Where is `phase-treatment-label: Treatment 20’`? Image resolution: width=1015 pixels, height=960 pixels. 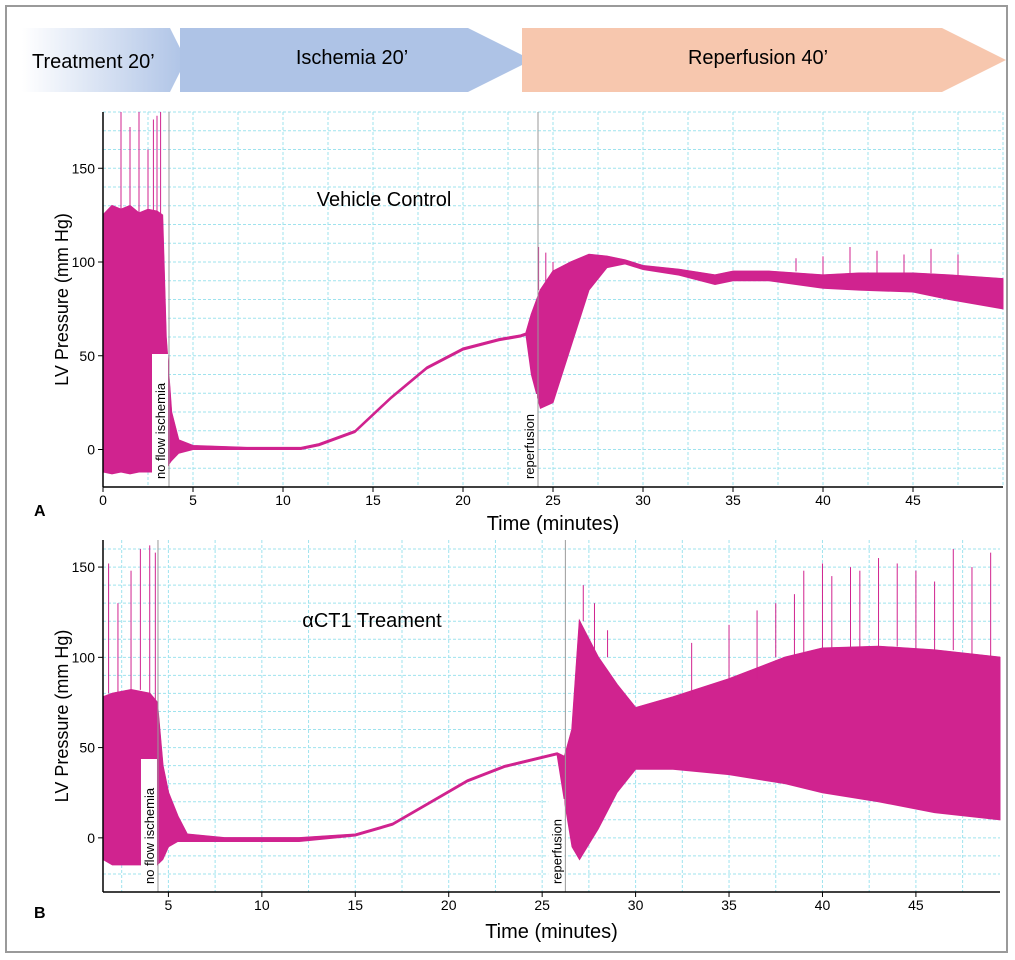 phase-treatment-label: Treatment 20’ is located at coordinates (93, 62).